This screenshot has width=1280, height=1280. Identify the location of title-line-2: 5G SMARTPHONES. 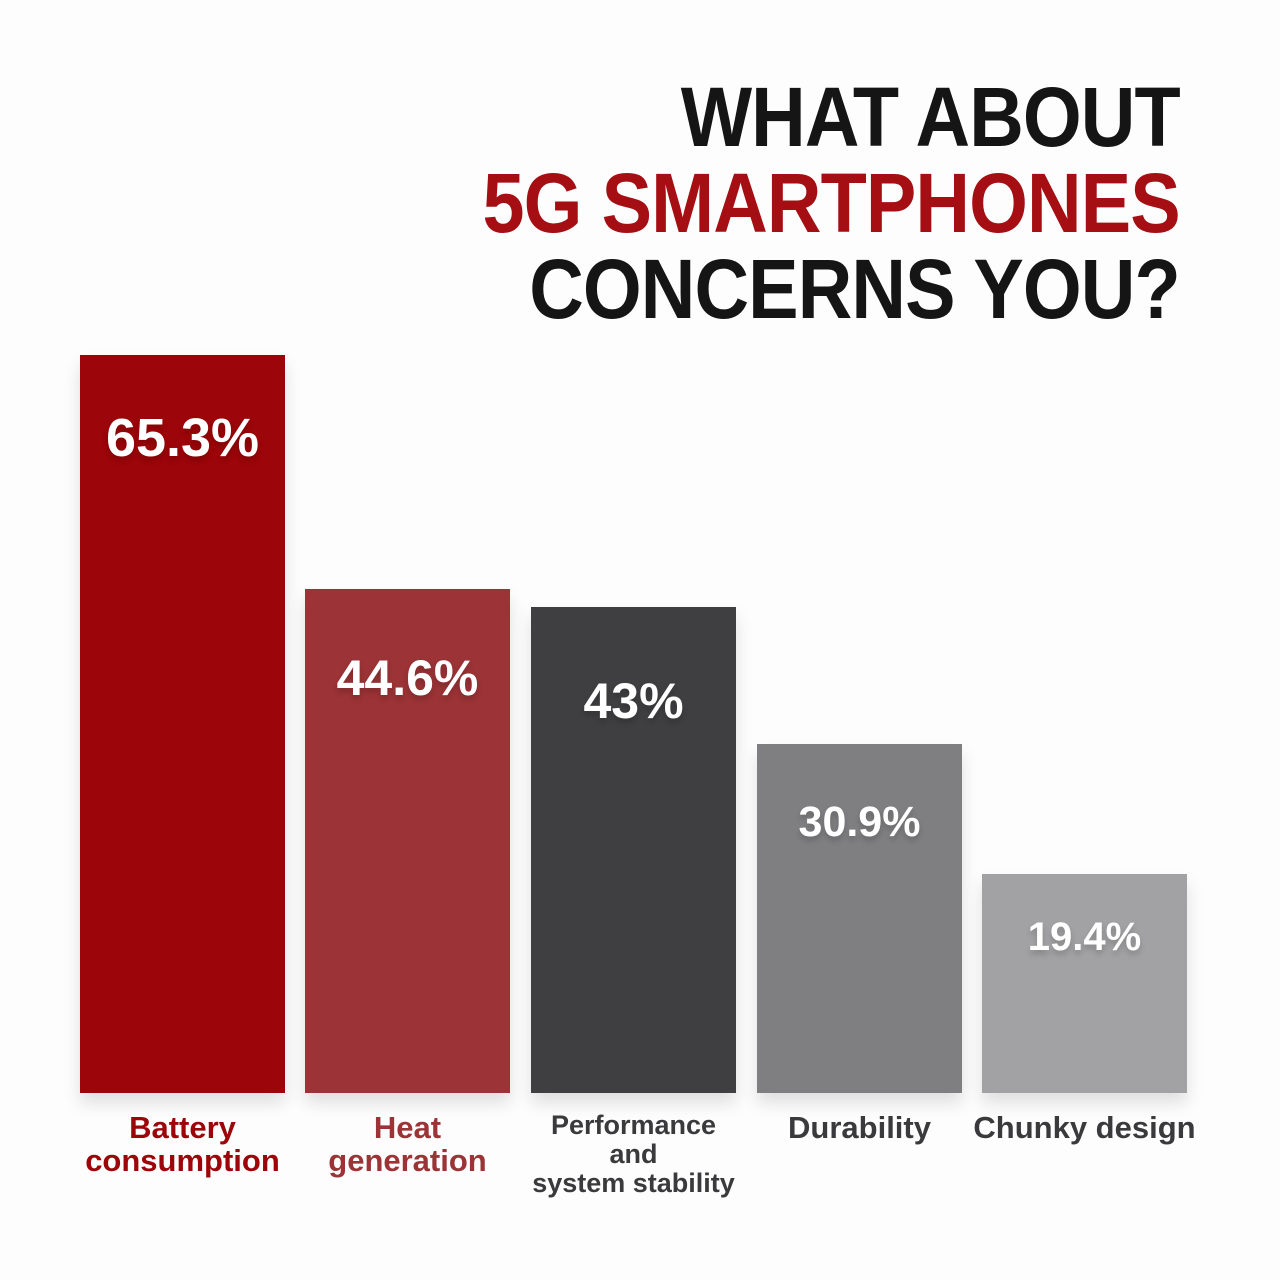
(831, 203).